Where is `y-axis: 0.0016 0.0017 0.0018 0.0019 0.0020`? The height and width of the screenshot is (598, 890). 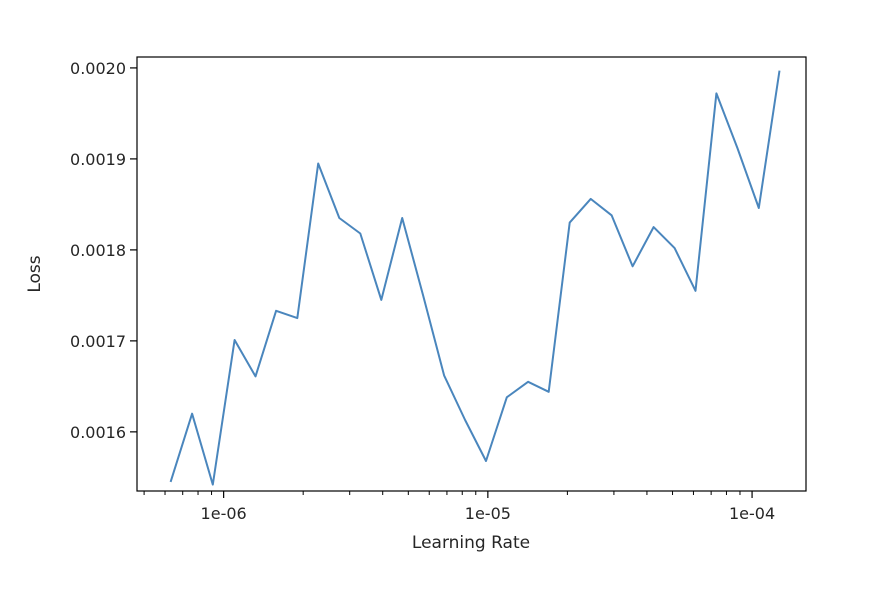 y-axis: 0.0016 0.0017 0.0018 0.0019 0.0020 is located at coordinates (103, 250).